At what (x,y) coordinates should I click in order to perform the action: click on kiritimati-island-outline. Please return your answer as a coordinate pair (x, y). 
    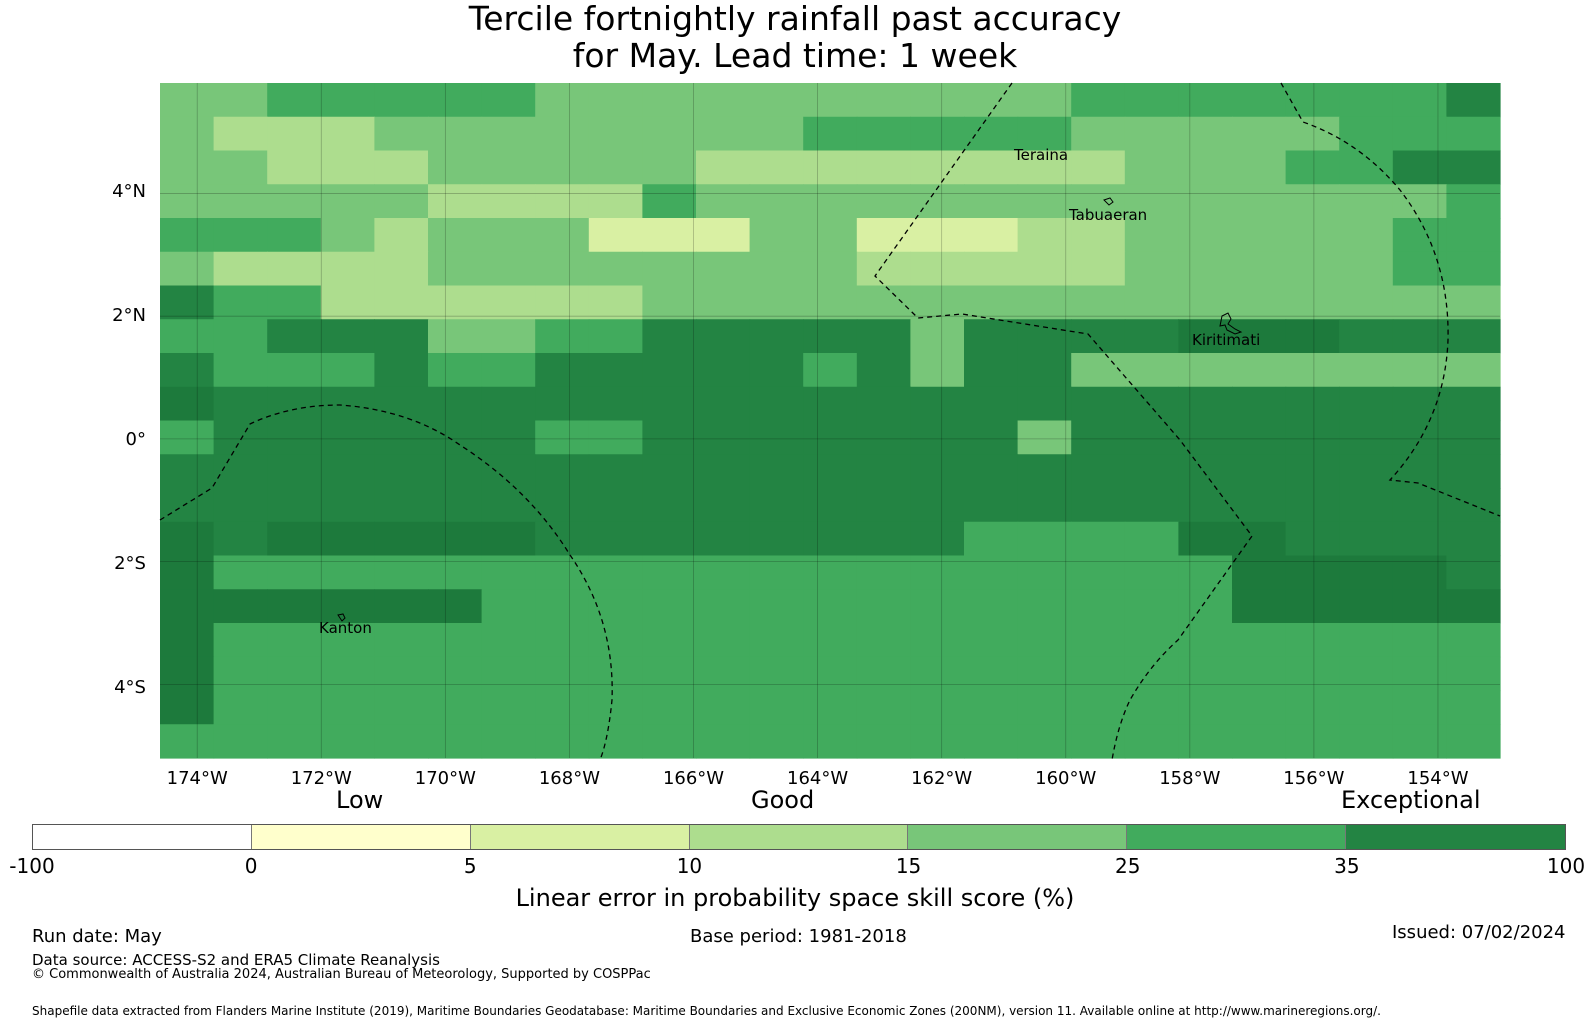
    Looking at the image, I should click on (1231, 323).